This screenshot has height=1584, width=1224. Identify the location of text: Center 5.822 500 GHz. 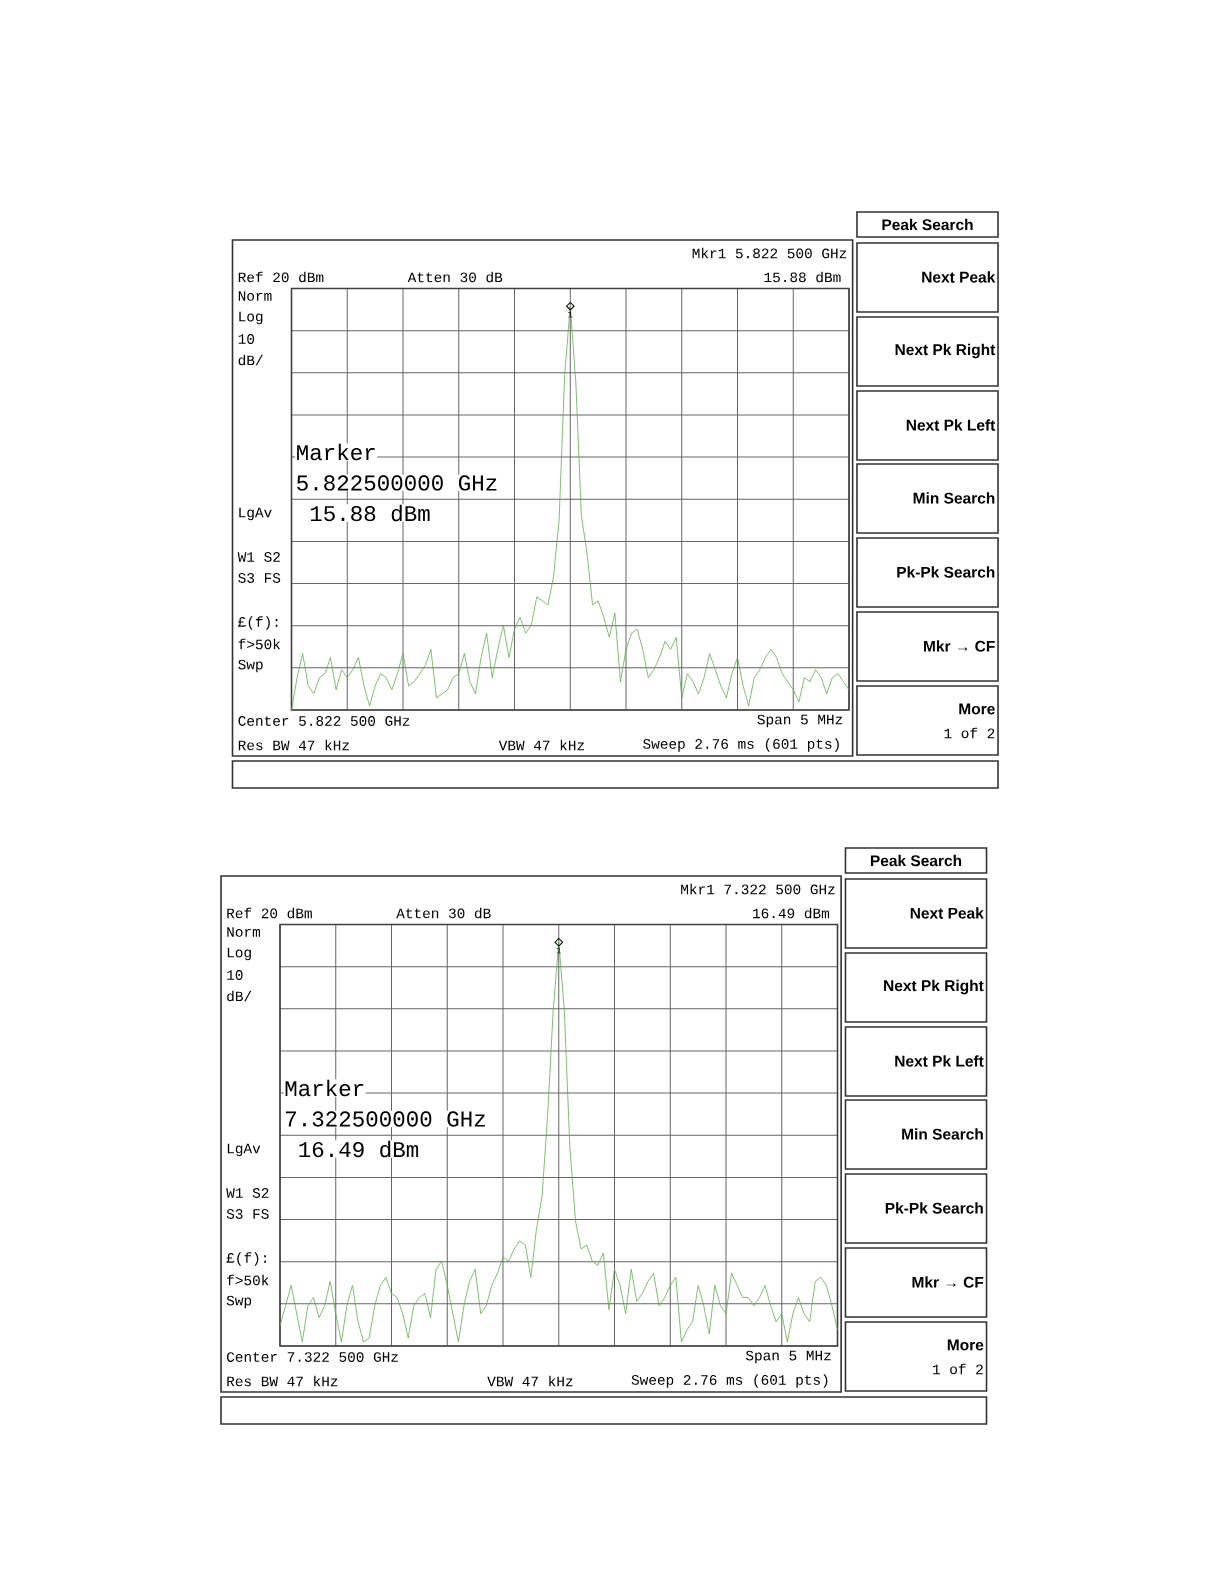
(324, 721).